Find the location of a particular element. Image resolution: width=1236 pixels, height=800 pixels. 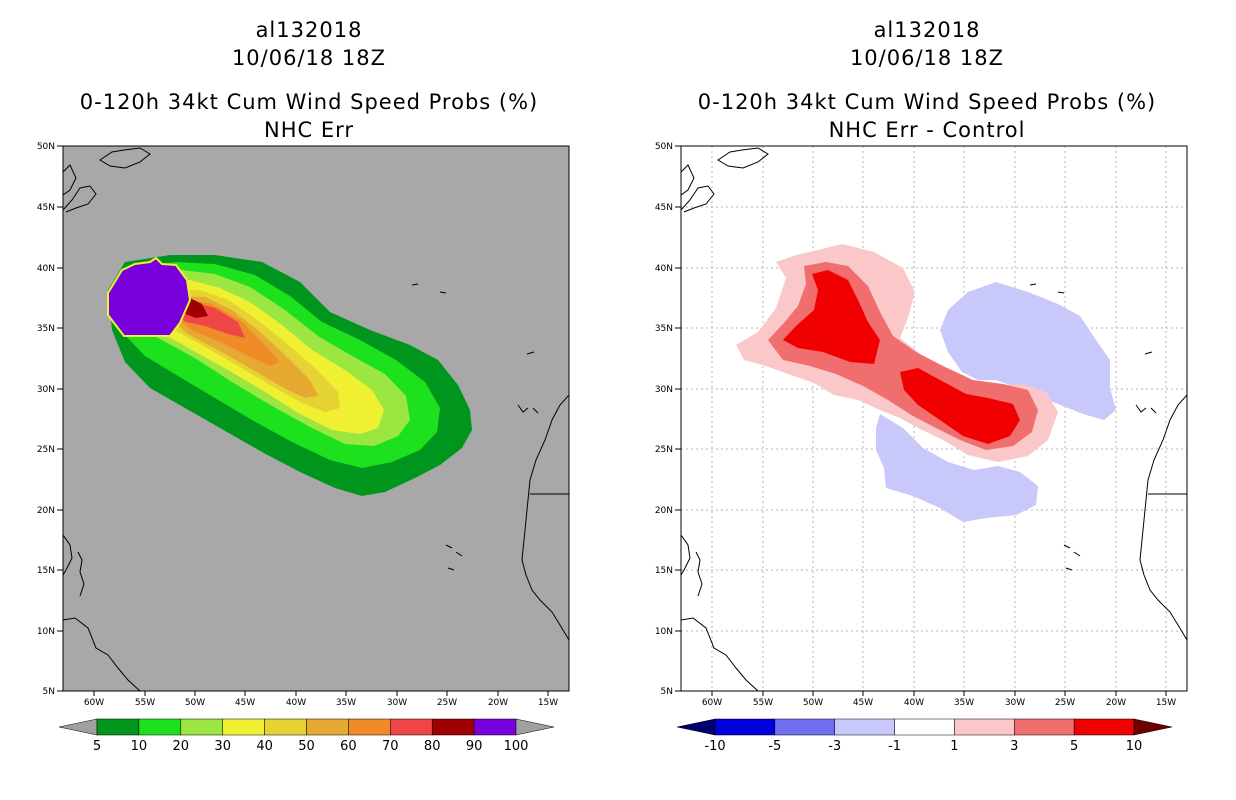

colorbar-label: 5 is located at coordinates (1074, 746).